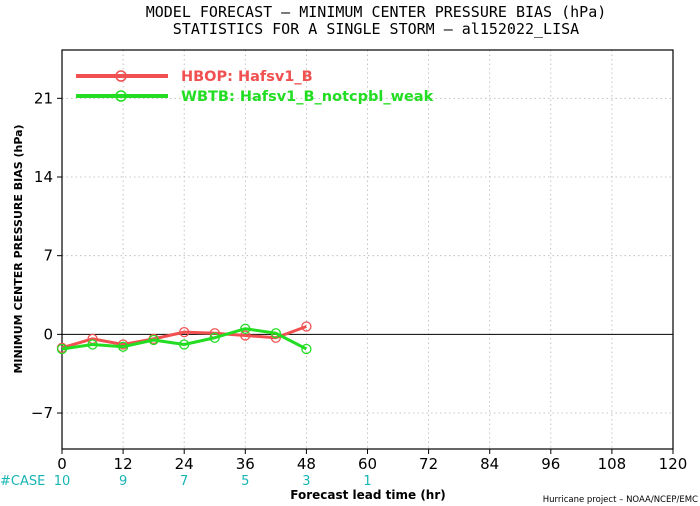  I want to click on x-tick-label: 108, so click(612, 464).